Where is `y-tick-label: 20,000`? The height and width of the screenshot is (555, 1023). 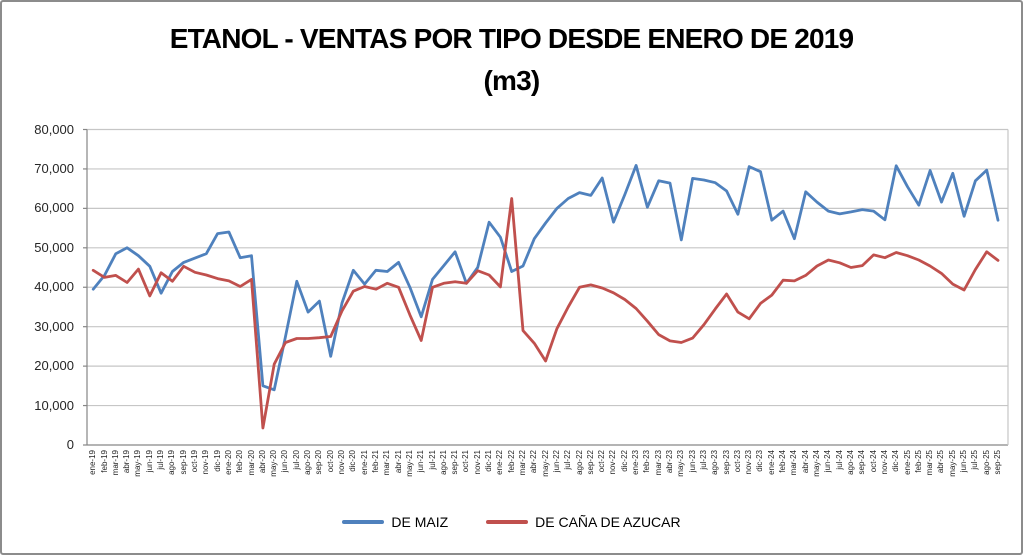 y-tick-label: 20,000 is located at coordinates (54, 366).